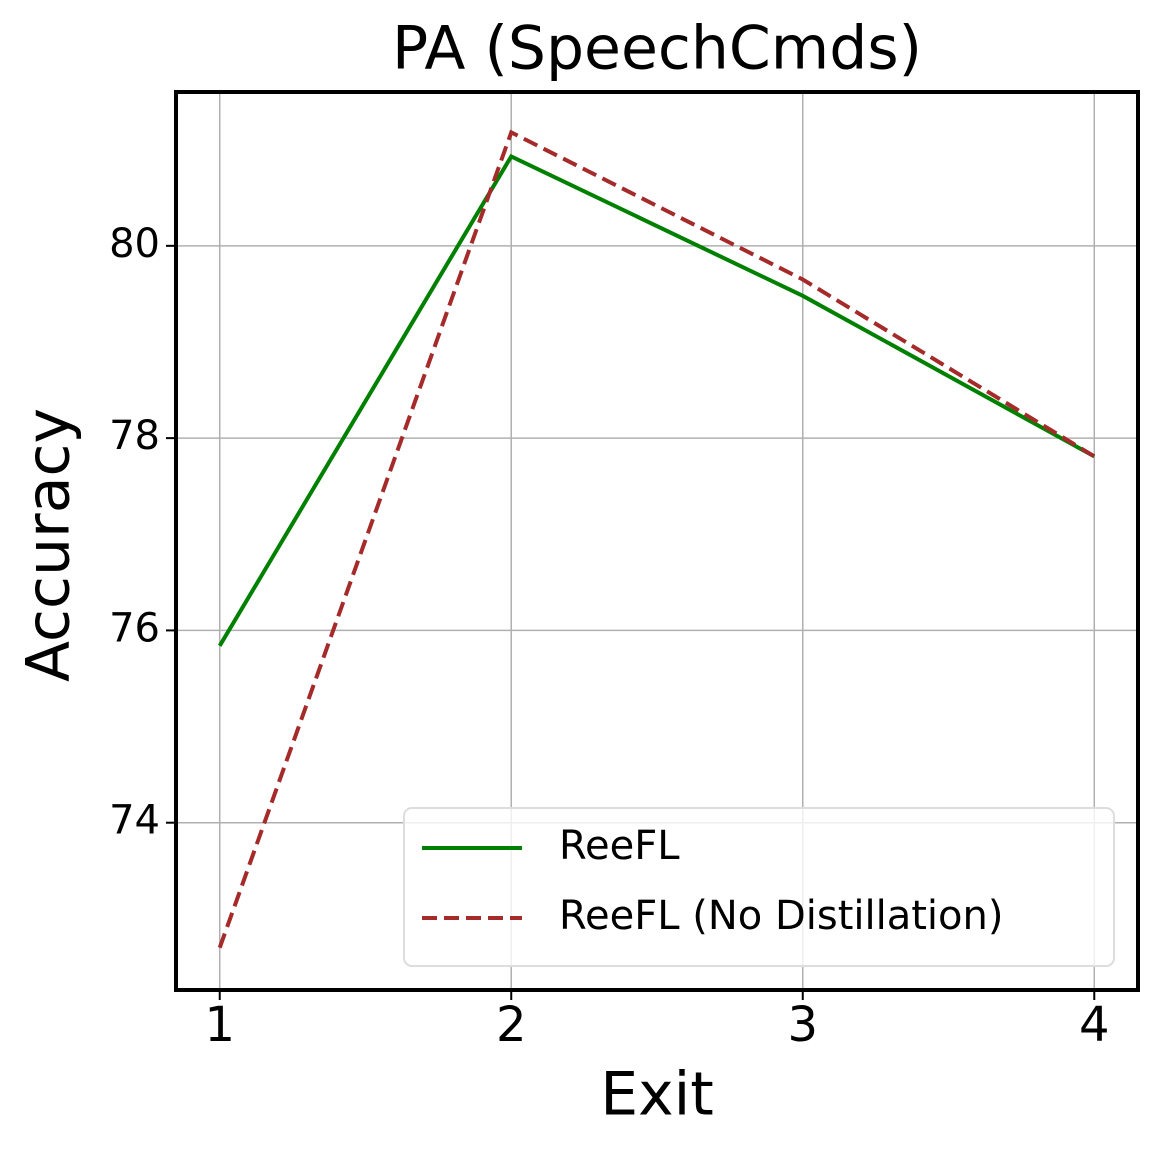 The width and height of the screenshot is (1160, 1160). I want to click on chart-title: PA (SpeechCmds), so click(657, 49).